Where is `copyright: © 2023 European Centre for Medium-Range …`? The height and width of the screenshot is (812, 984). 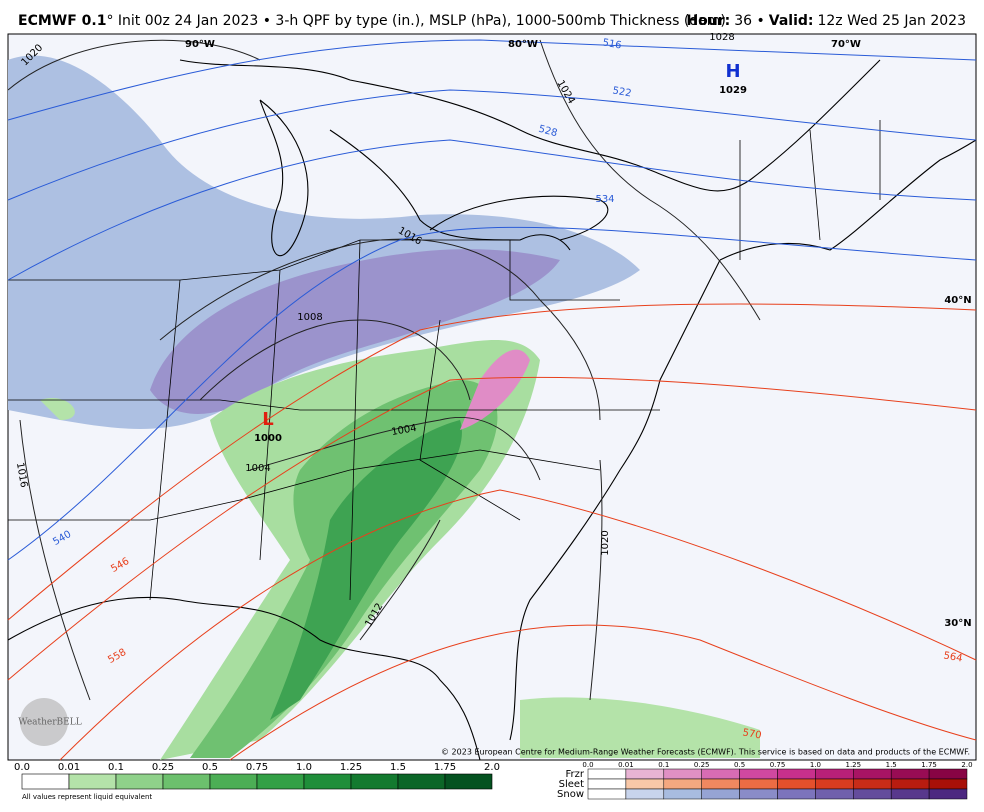 copyright: © 2023 European Centre for Medium-Range … is located at coordinates (705, 752).